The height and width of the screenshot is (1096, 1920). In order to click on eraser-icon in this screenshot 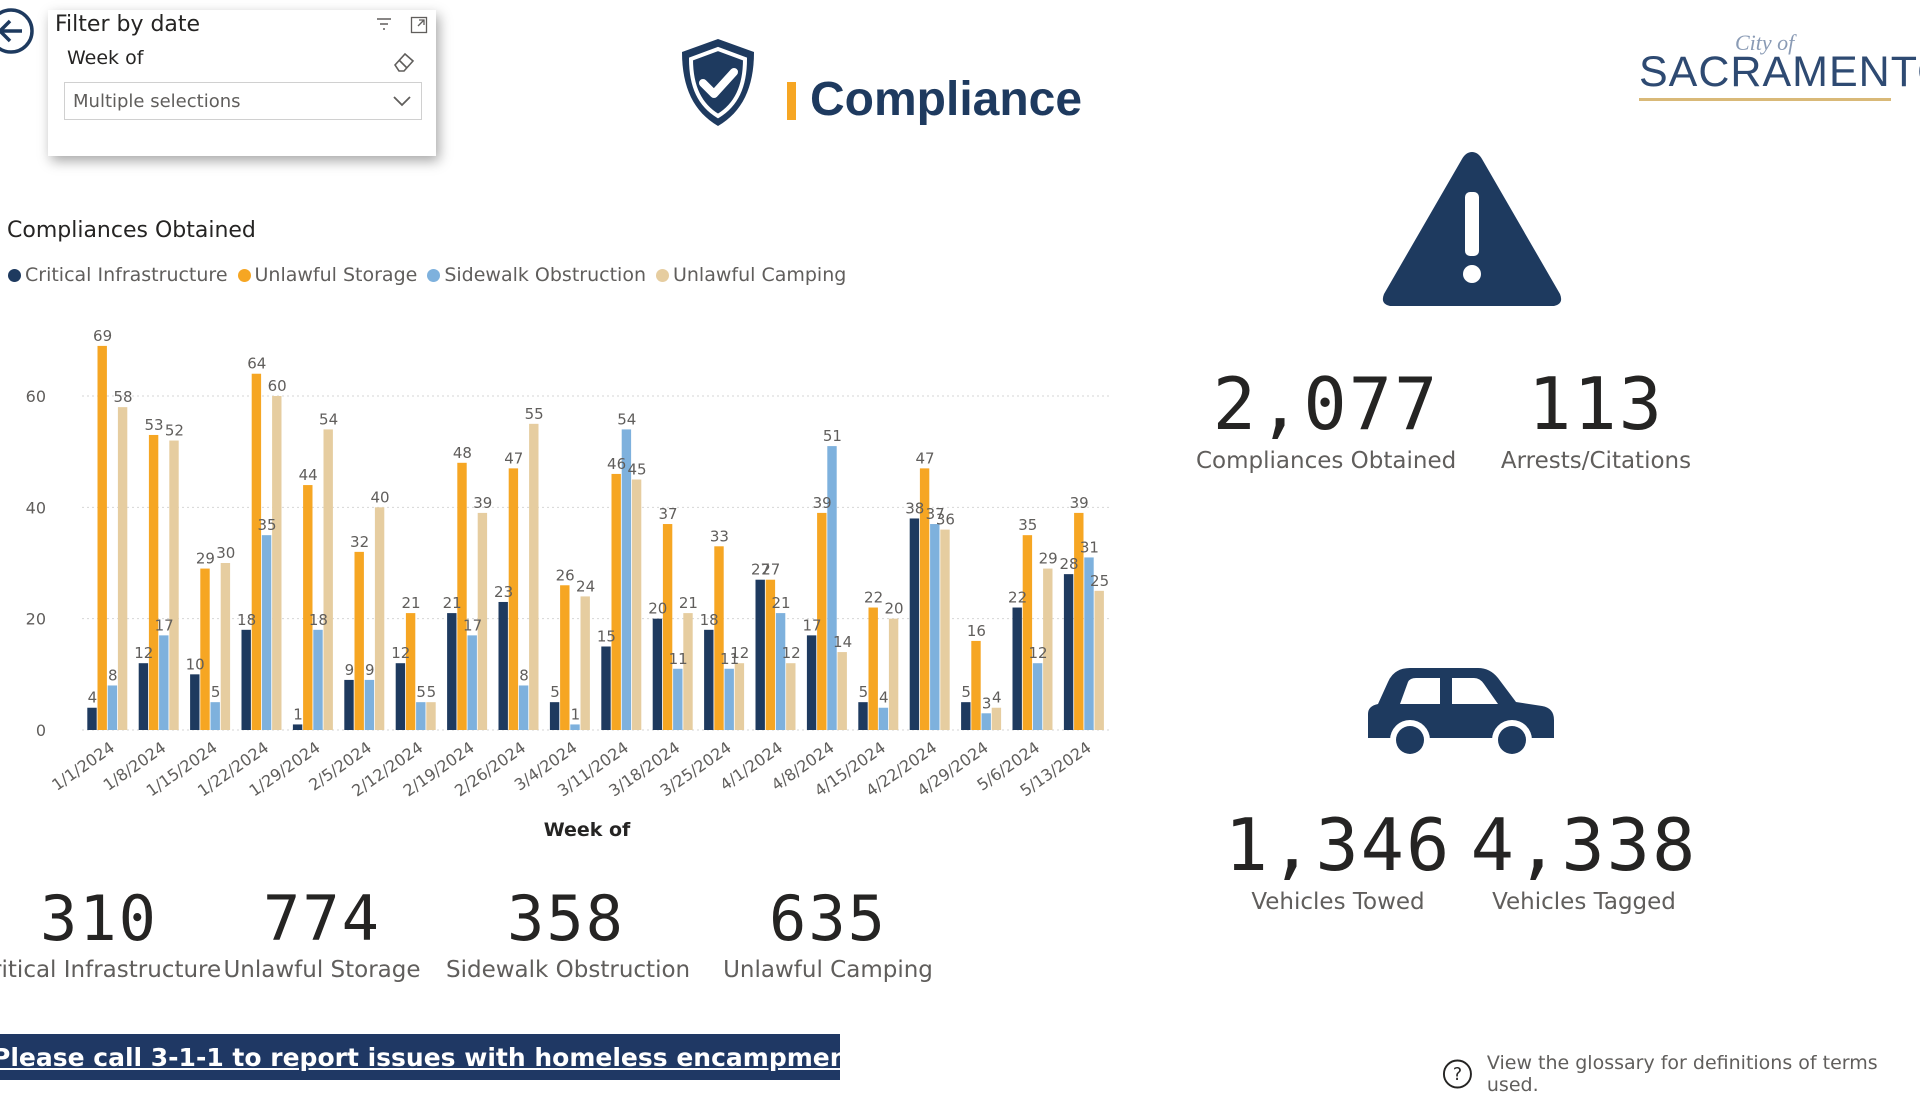, I will do `click(404, 62)`.